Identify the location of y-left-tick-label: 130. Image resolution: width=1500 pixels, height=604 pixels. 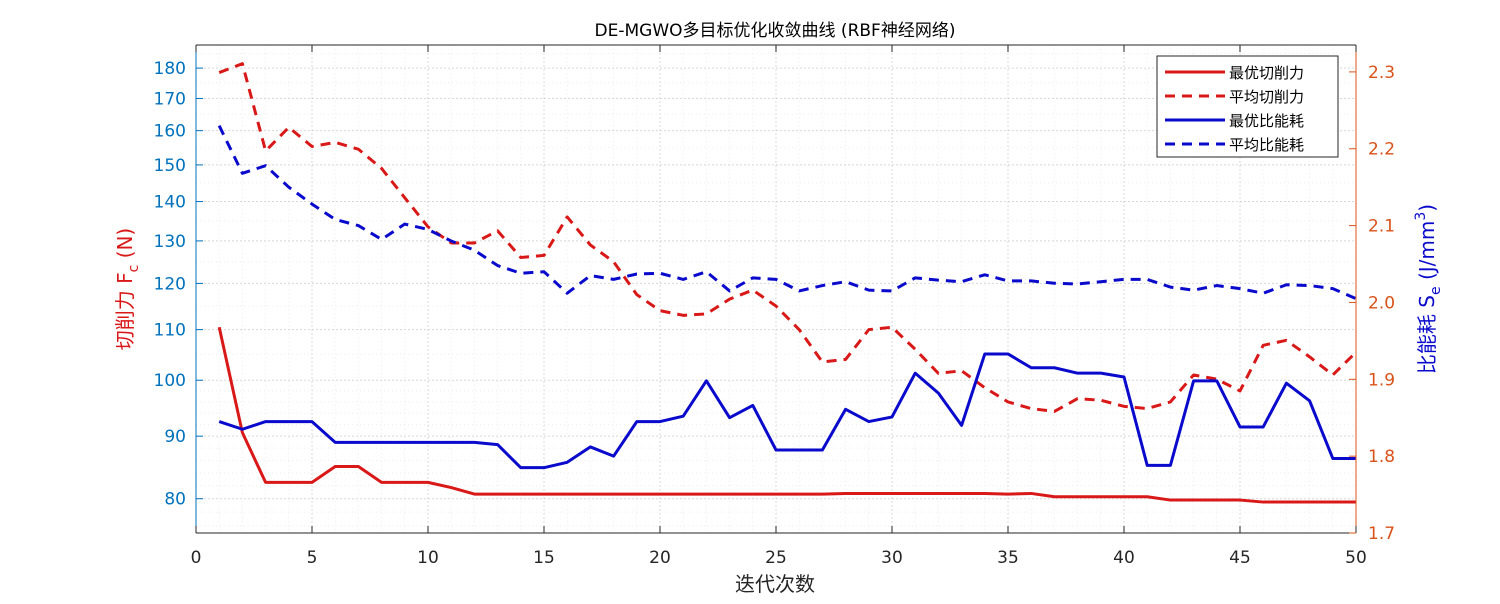
(170, 242).